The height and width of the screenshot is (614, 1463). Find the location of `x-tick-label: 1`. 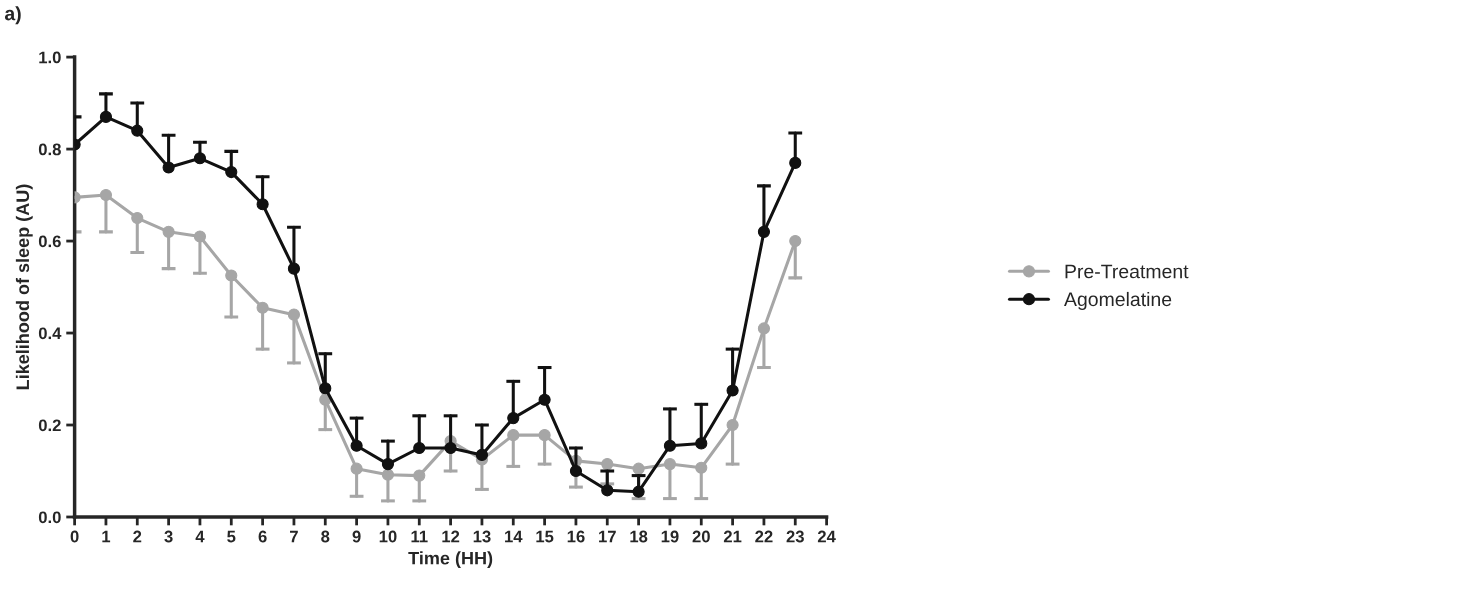

x-tick-label: 1 is located at coordinates (106, 536).